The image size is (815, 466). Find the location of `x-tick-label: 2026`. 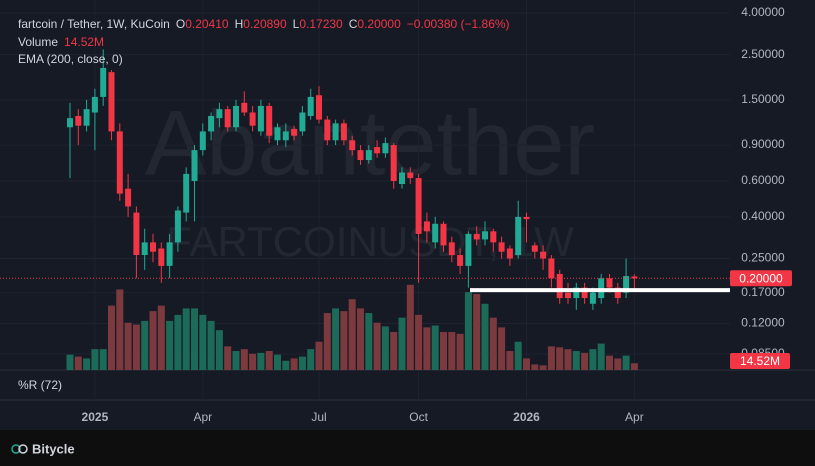

x-tick-label: 2026 is located at coordinates (526, 417).